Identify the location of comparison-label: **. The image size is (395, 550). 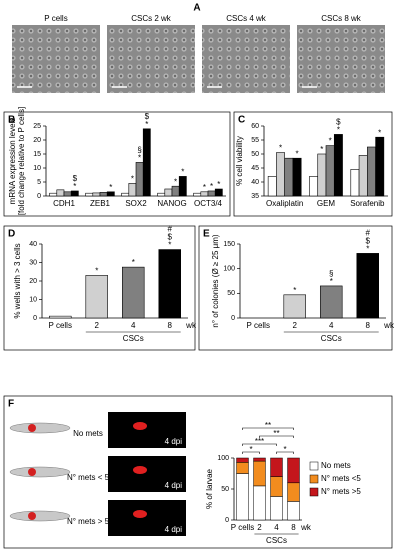
(268, 425).